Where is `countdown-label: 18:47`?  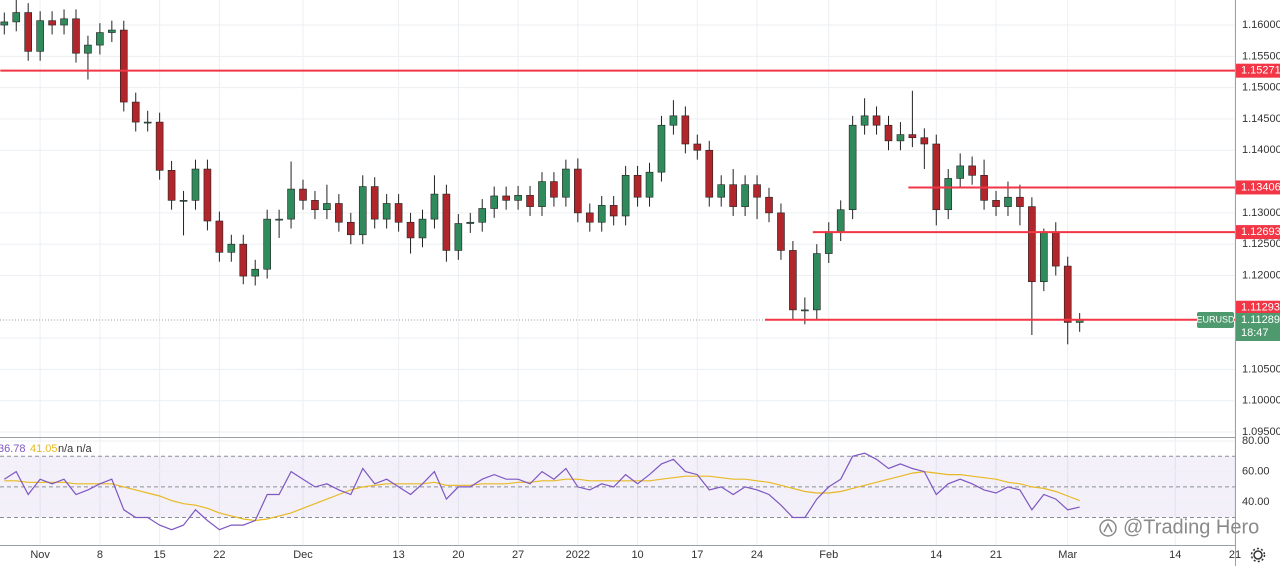
countdown-label: 18:47 is located at coordinates (1255, 333).